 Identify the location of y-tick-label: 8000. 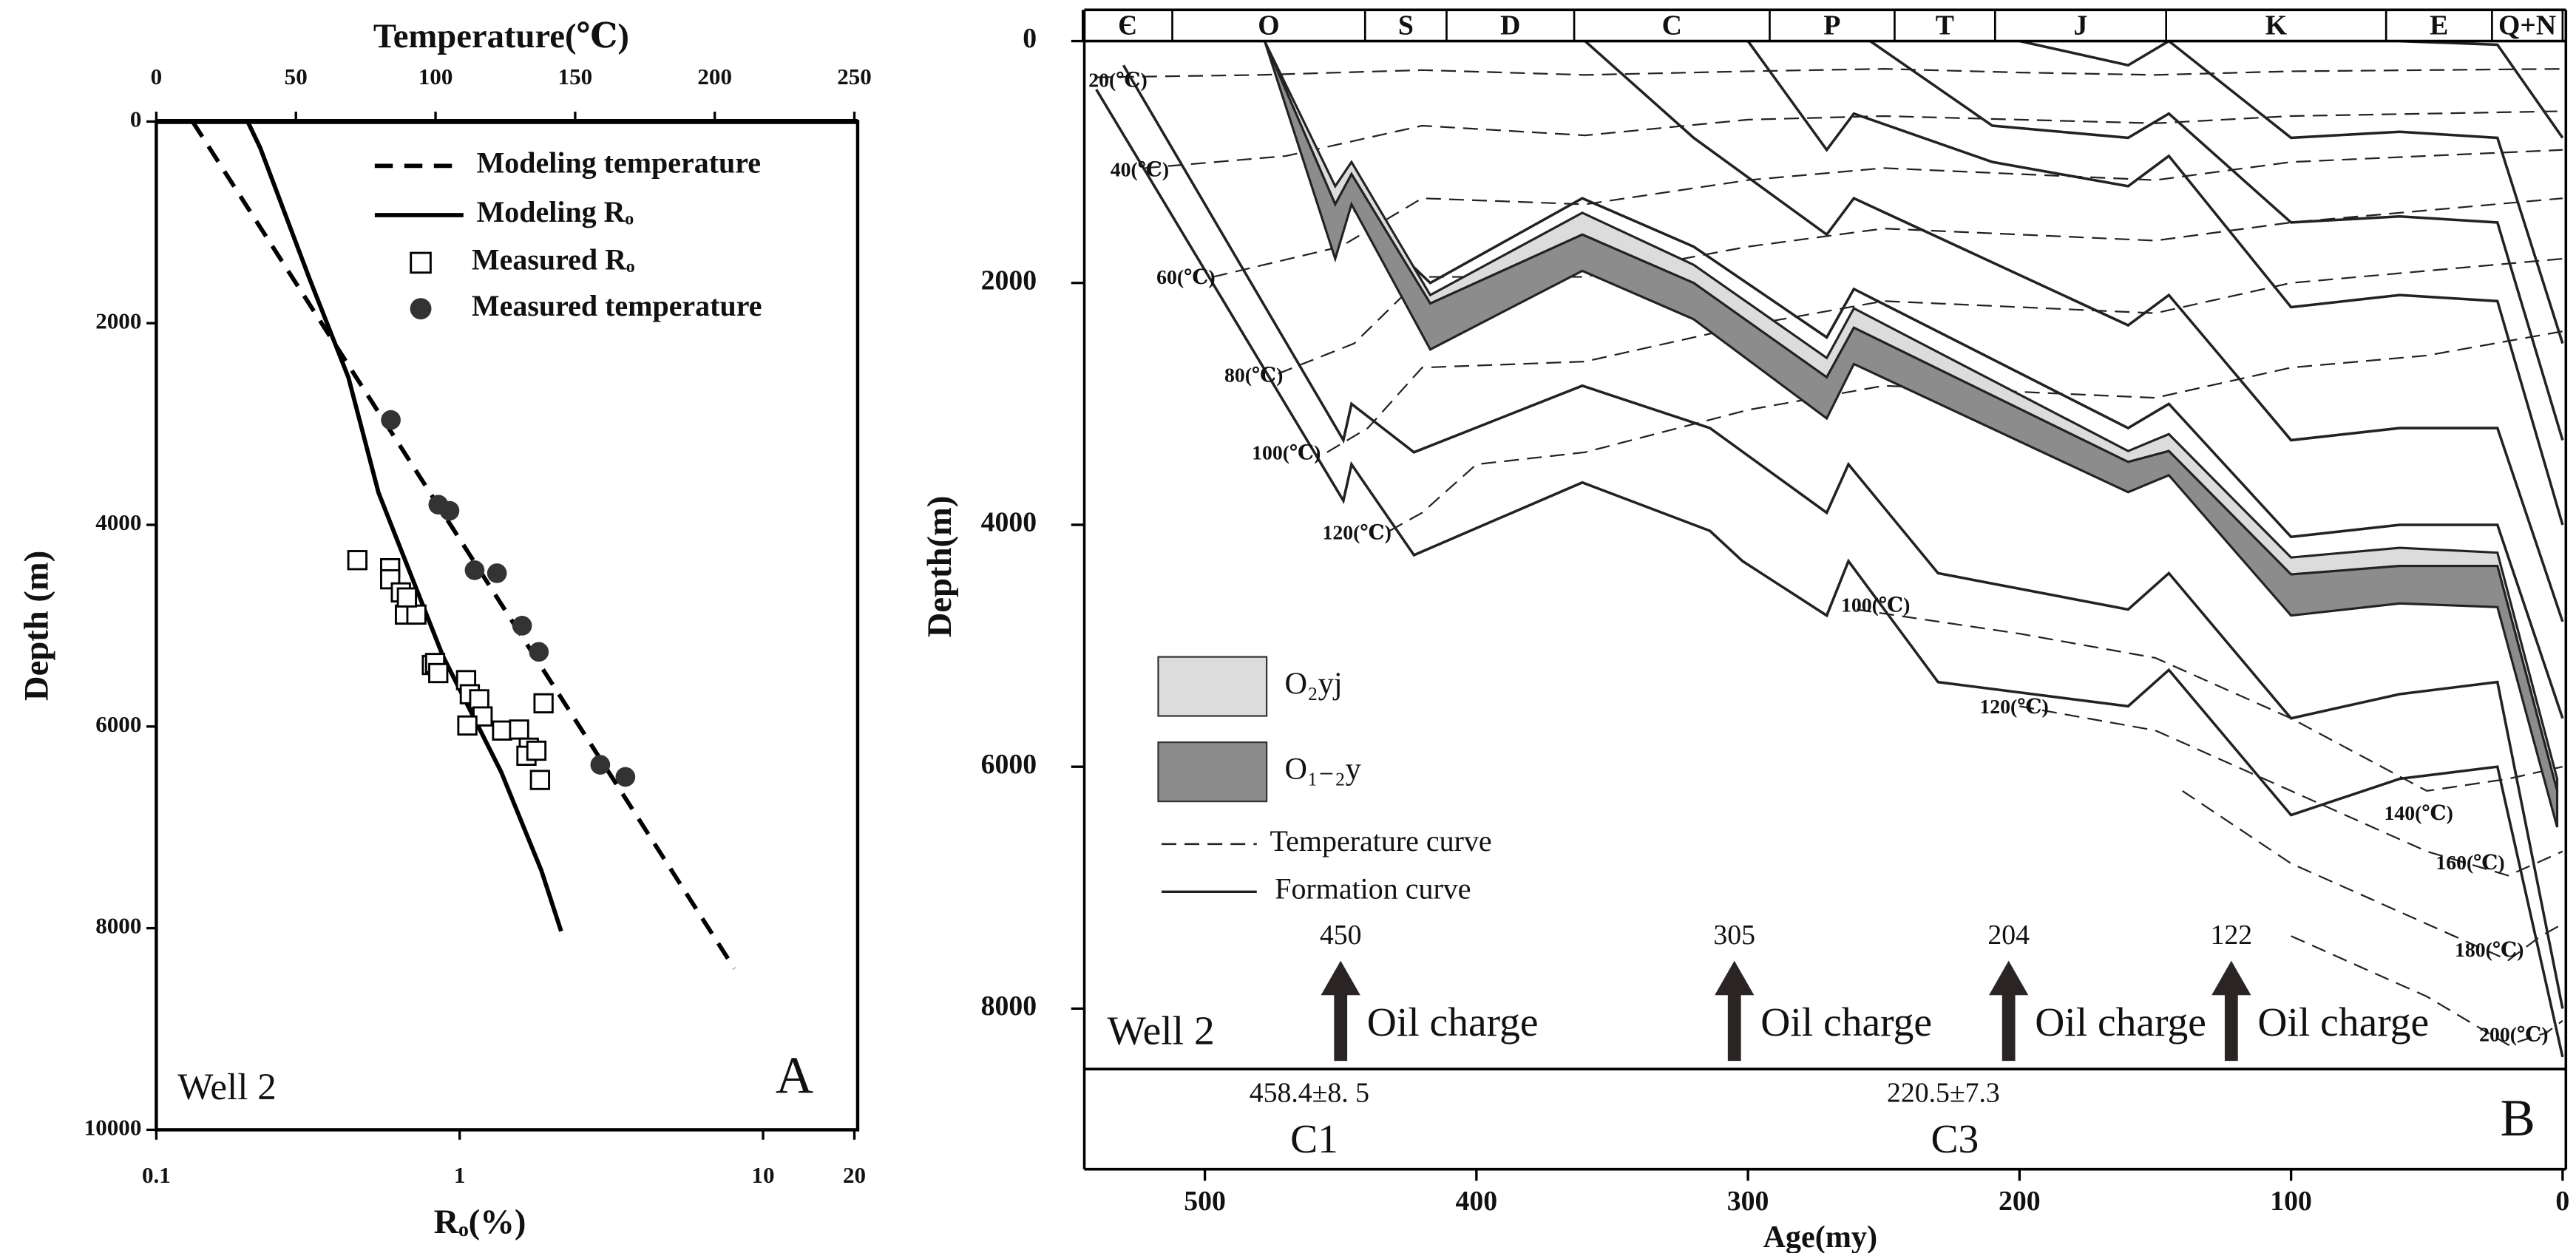
(118, 926).